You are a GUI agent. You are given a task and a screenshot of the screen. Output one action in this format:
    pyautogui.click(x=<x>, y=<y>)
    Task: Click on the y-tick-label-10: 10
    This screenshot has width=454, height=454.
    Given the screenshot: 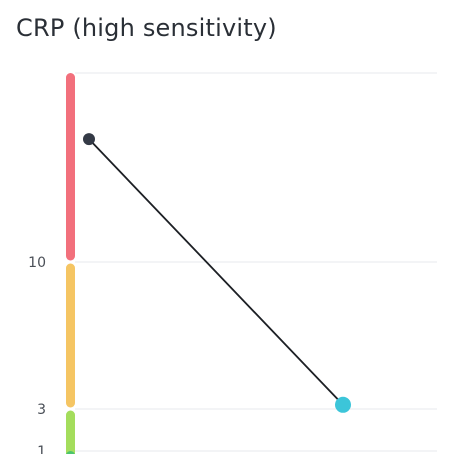 What is the action you would take?
    pyautogui.click(x=37, y=263)
    